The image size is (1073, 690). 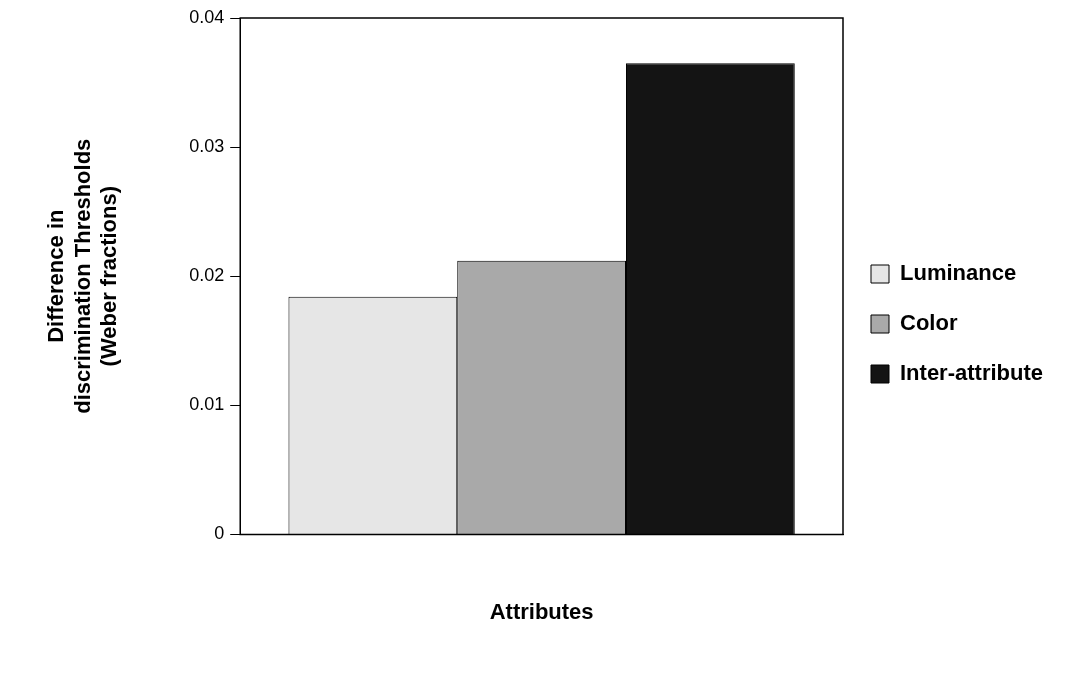 What do you see at coordinates (971, 373) in the screenshot?
I see `legend-label: Inter-attribute` at bounding box center [971, 373].